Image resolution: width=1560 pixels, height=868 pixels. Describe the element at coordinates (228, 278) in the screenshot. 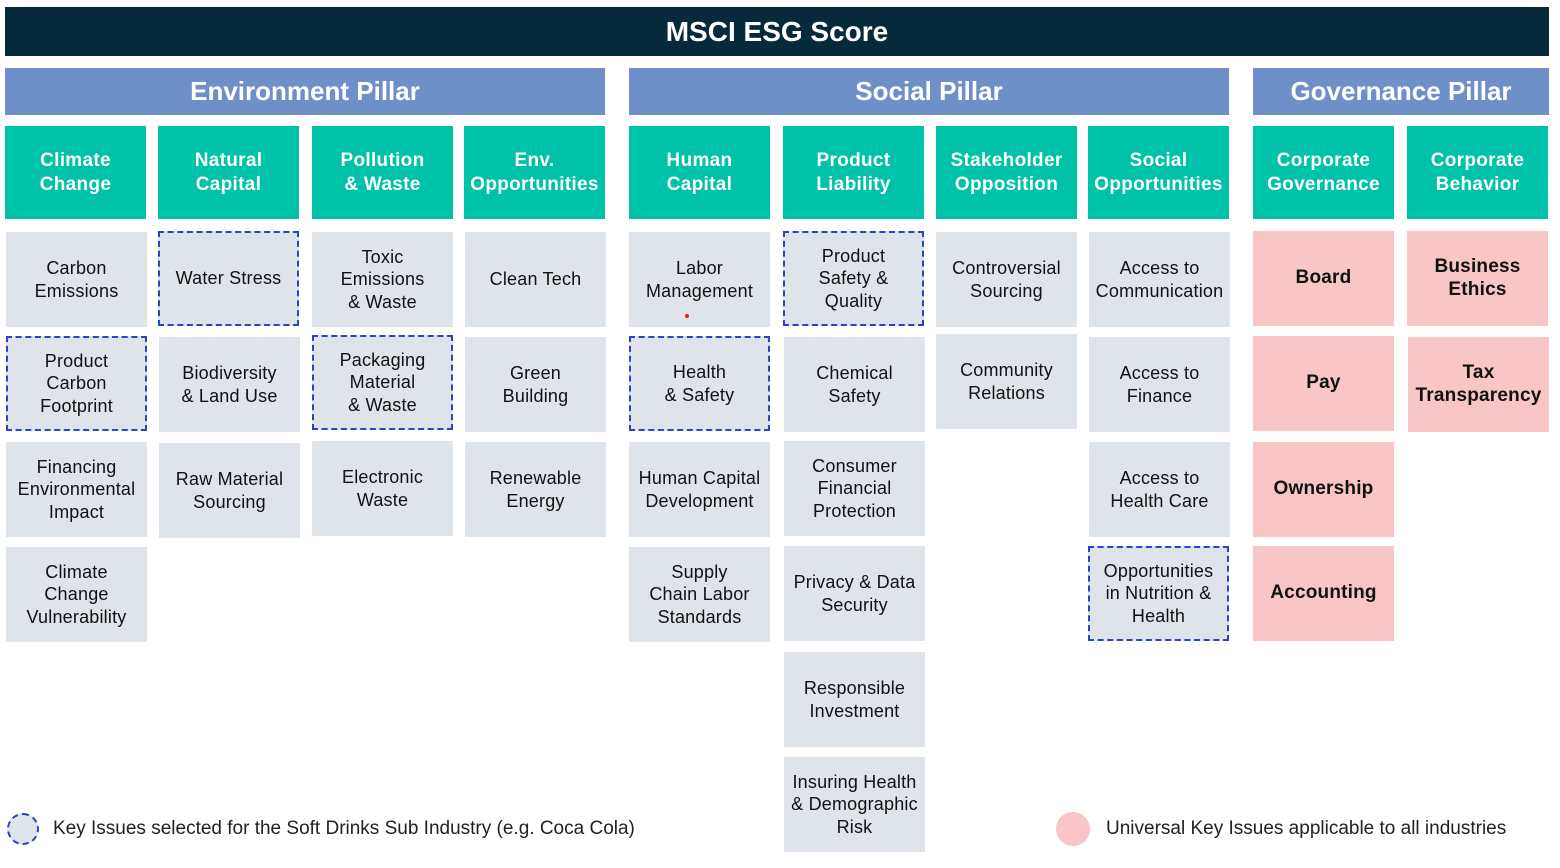

I see `issue-water-stress: Water Stress` at that location.